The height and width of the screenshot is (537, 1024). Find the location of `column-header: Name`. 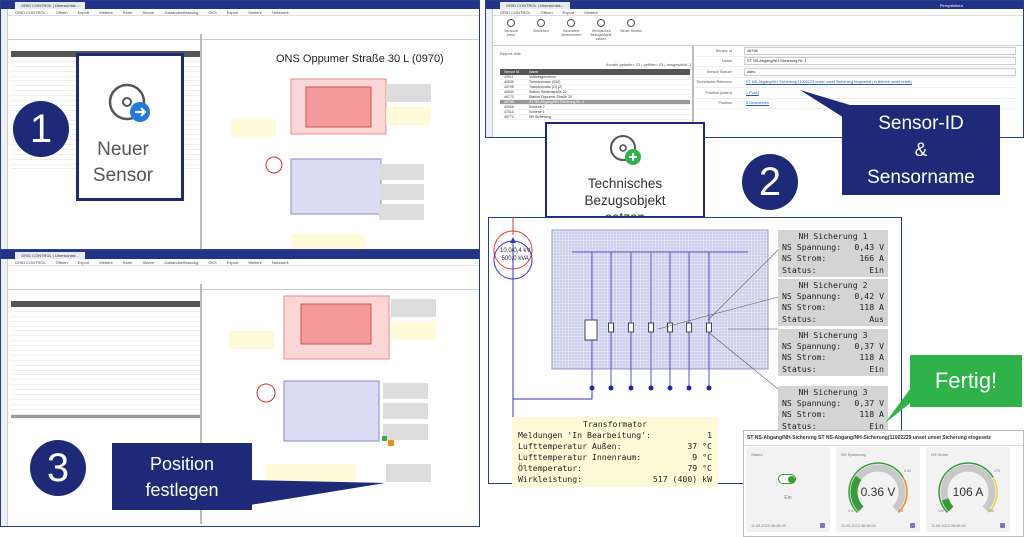

column-header: Name is located at coordinates (534, 72).